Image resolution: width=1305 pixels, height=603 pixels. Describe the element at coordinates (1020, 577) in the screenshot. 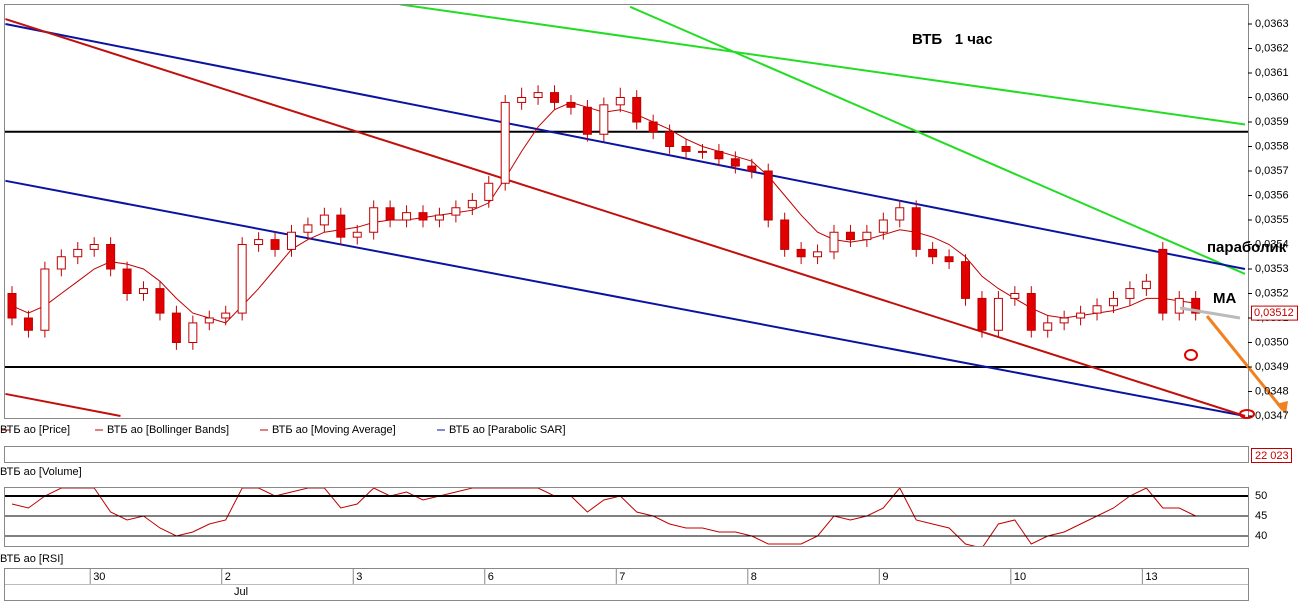

I see `x-tick-label: 10` at that location.